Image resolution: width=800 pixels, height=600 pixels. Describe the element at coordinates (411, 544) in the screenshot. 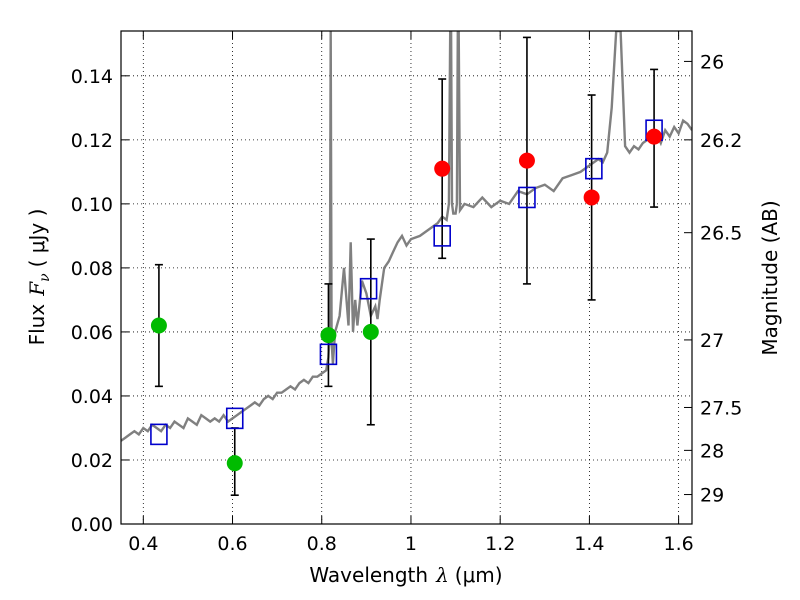

I see `x-tick-label: 1` at that location.